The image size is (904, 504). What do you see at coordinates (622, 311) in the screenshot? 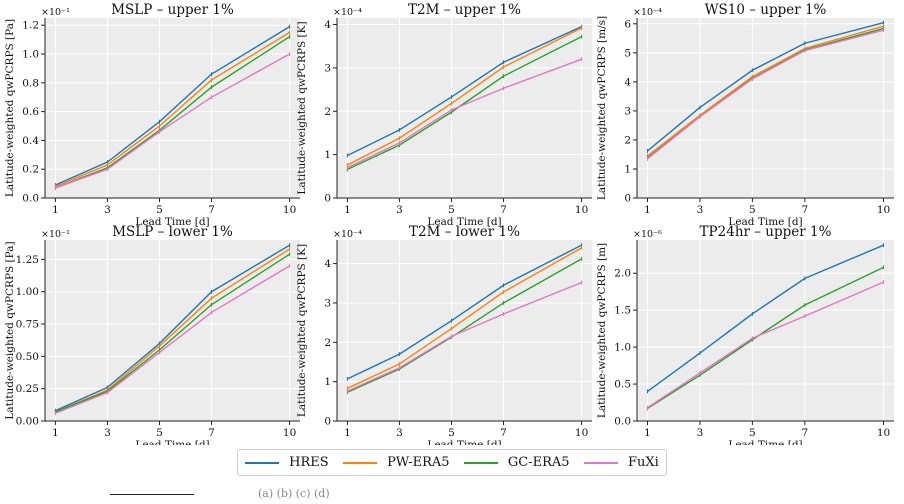
I see `y-tick-label: 1.5` at bounding box center [622, 311].